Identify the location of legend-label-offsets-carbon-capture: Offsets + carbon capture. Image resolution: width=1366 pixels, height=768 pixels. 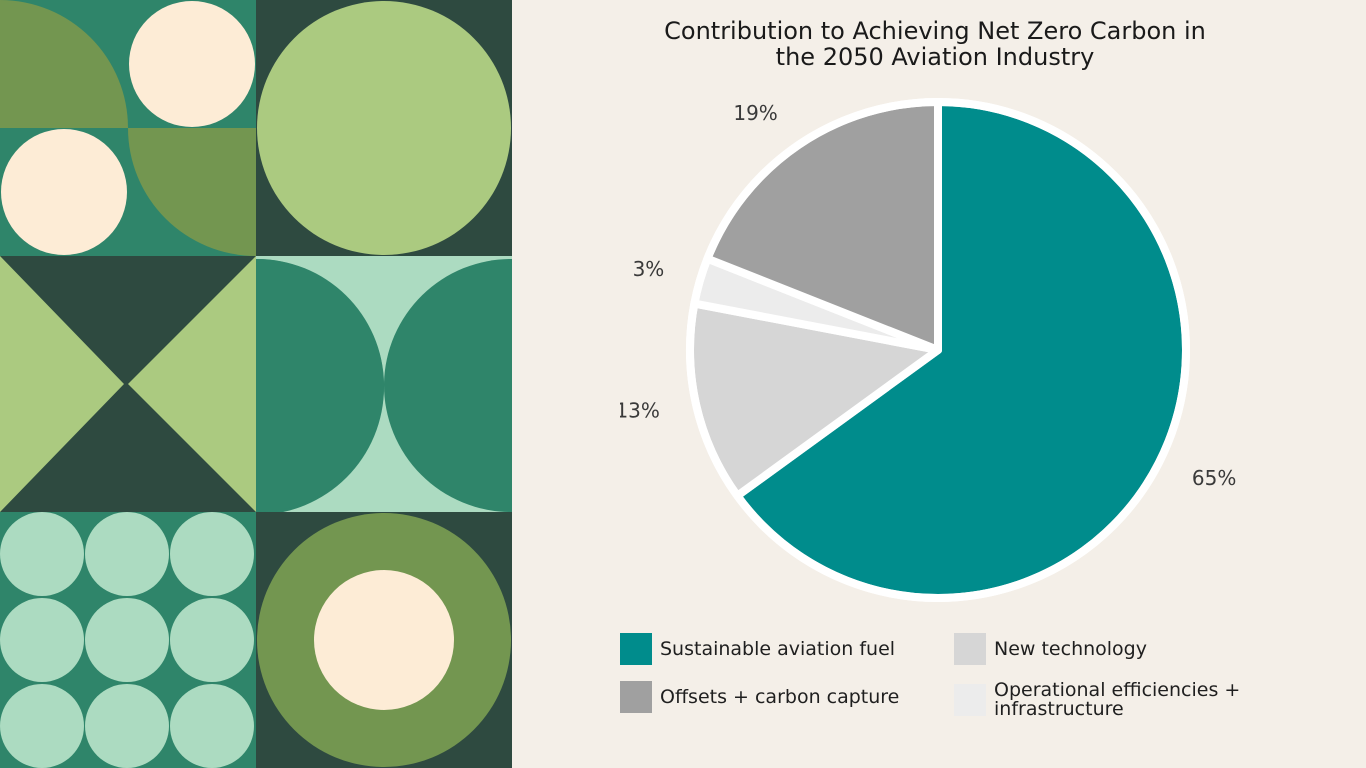
(780, 696).